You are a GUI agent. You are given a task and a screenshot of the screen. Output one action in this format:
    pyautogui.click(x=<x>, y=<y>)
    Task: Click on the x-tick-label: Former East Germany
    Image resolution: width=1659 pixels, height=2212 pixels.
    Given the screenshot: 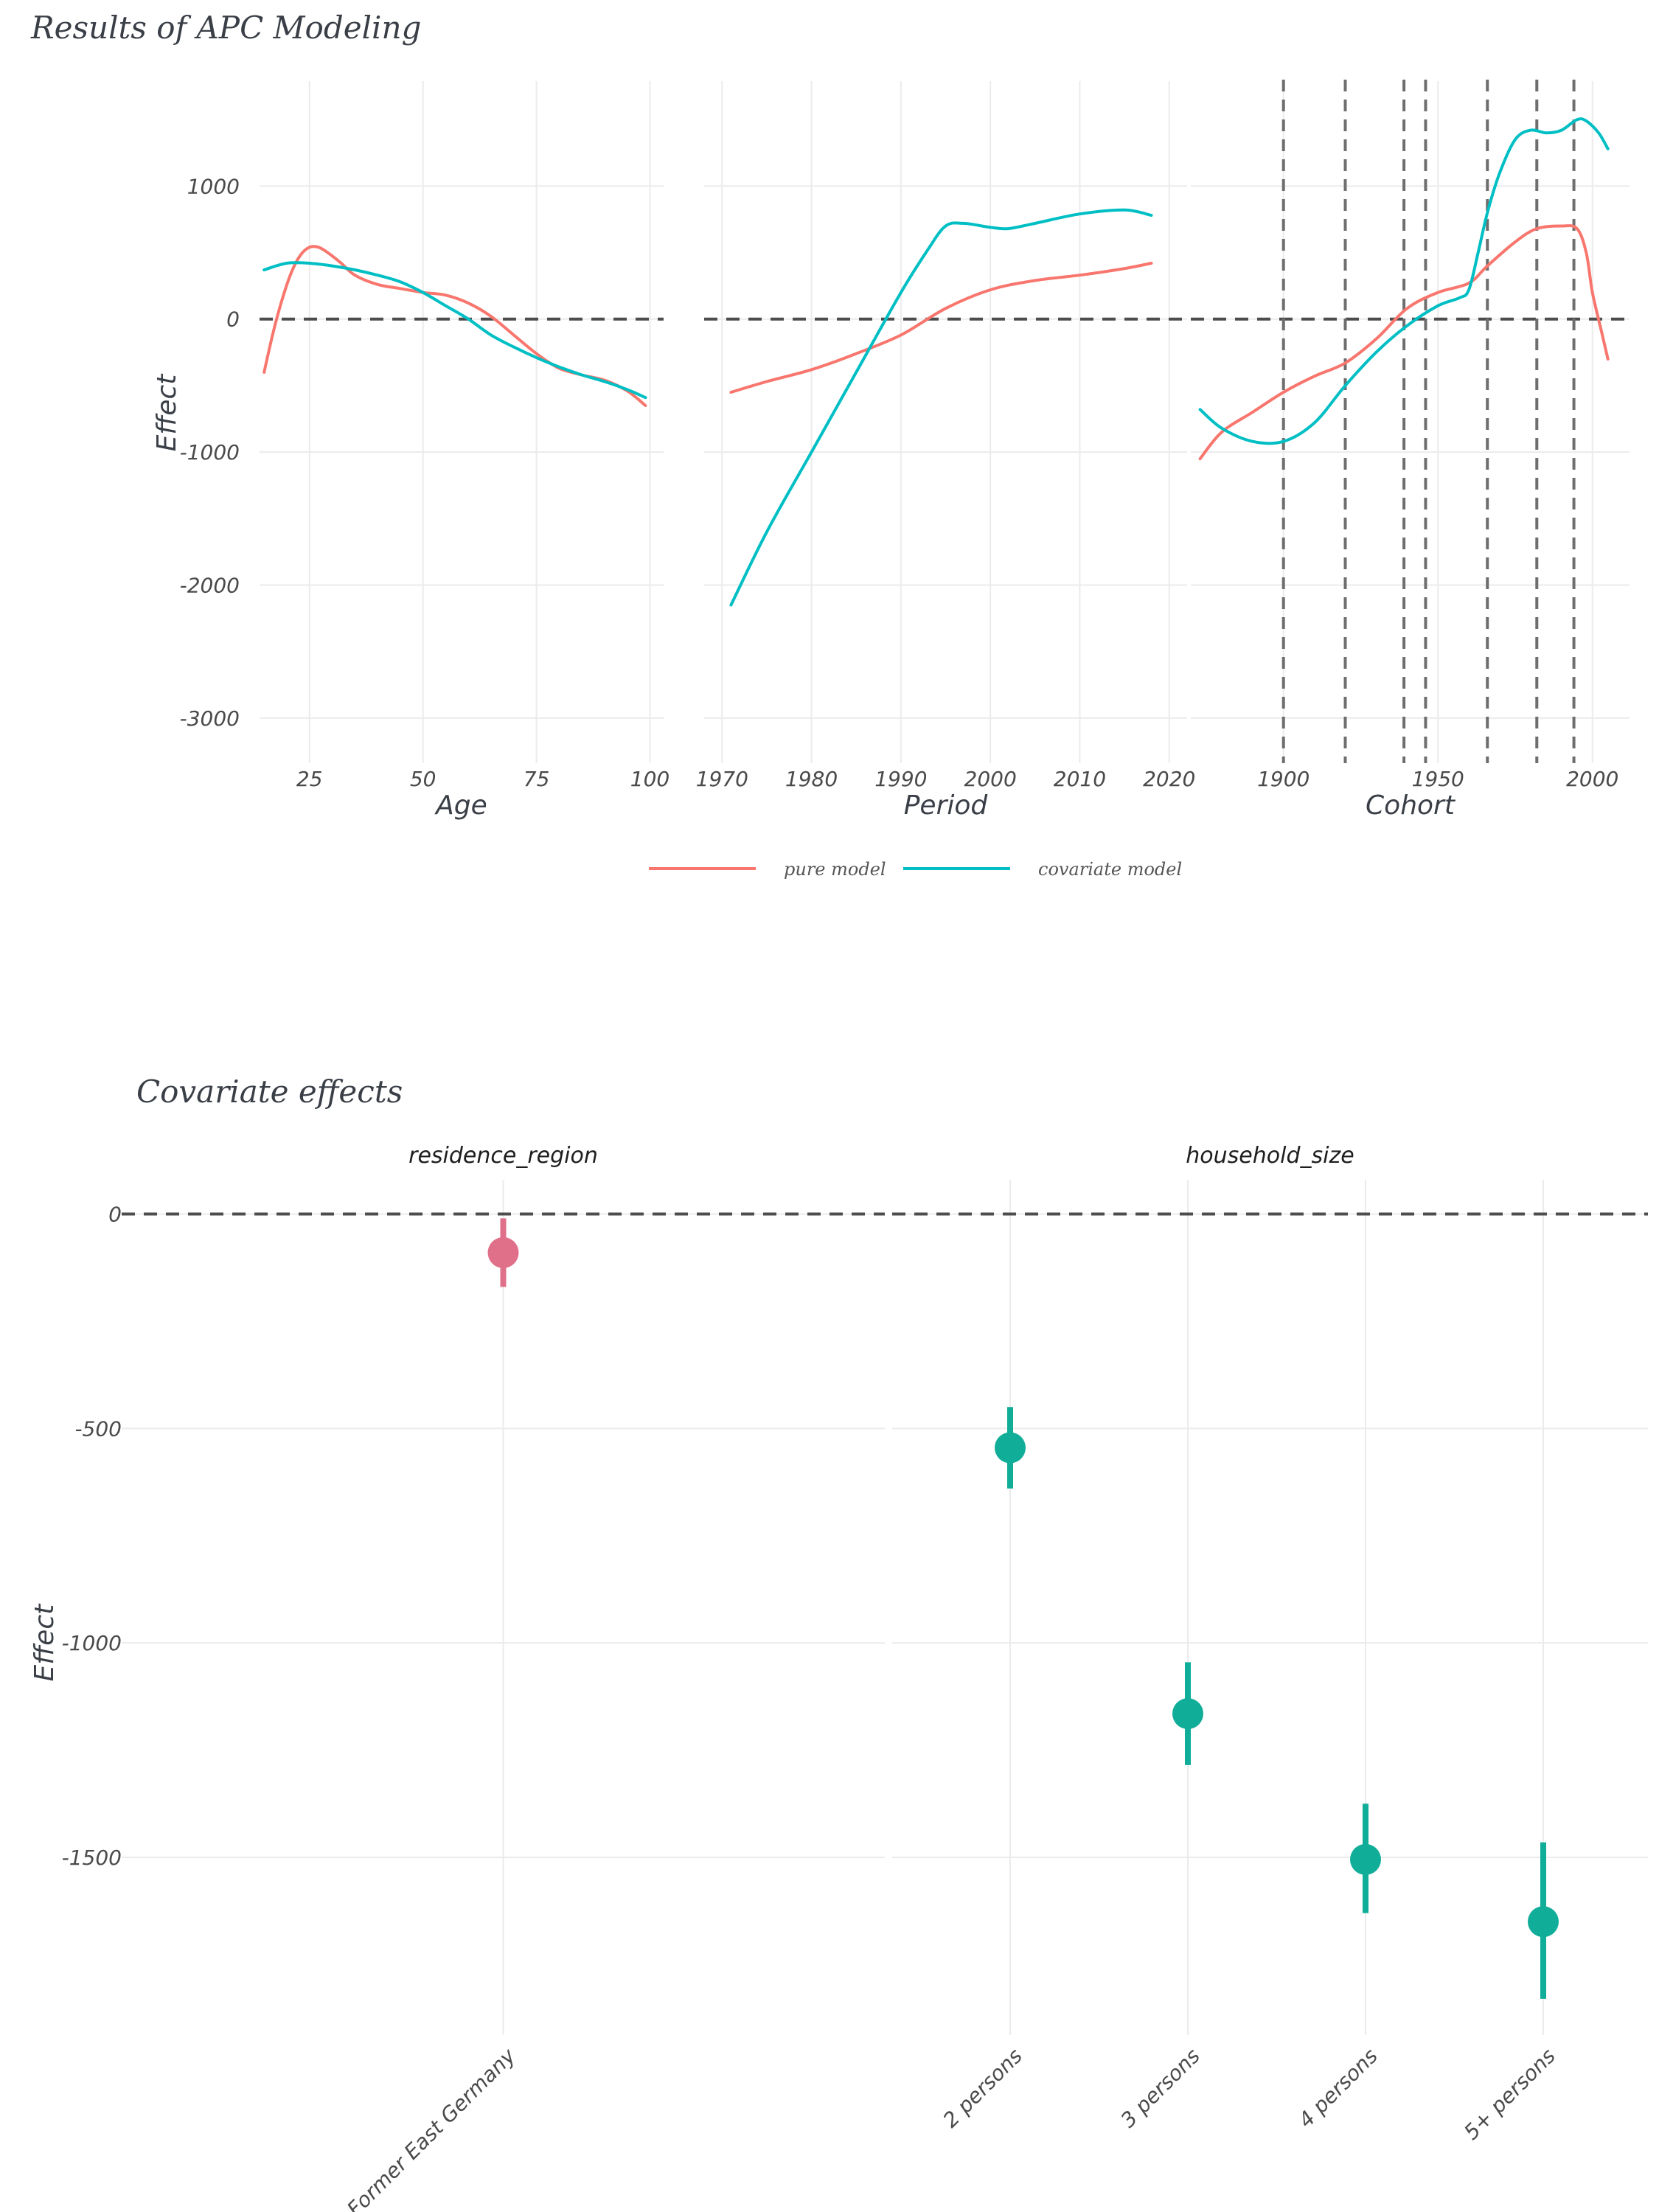 What is the action you would take?
    pyautogui.click(x=431, y=2127)
    